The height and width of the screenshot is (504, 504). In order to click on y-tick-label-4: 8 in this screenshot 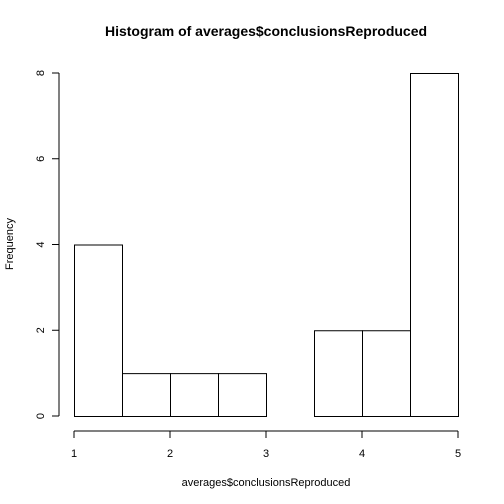, I will do `click(41, 73)`.